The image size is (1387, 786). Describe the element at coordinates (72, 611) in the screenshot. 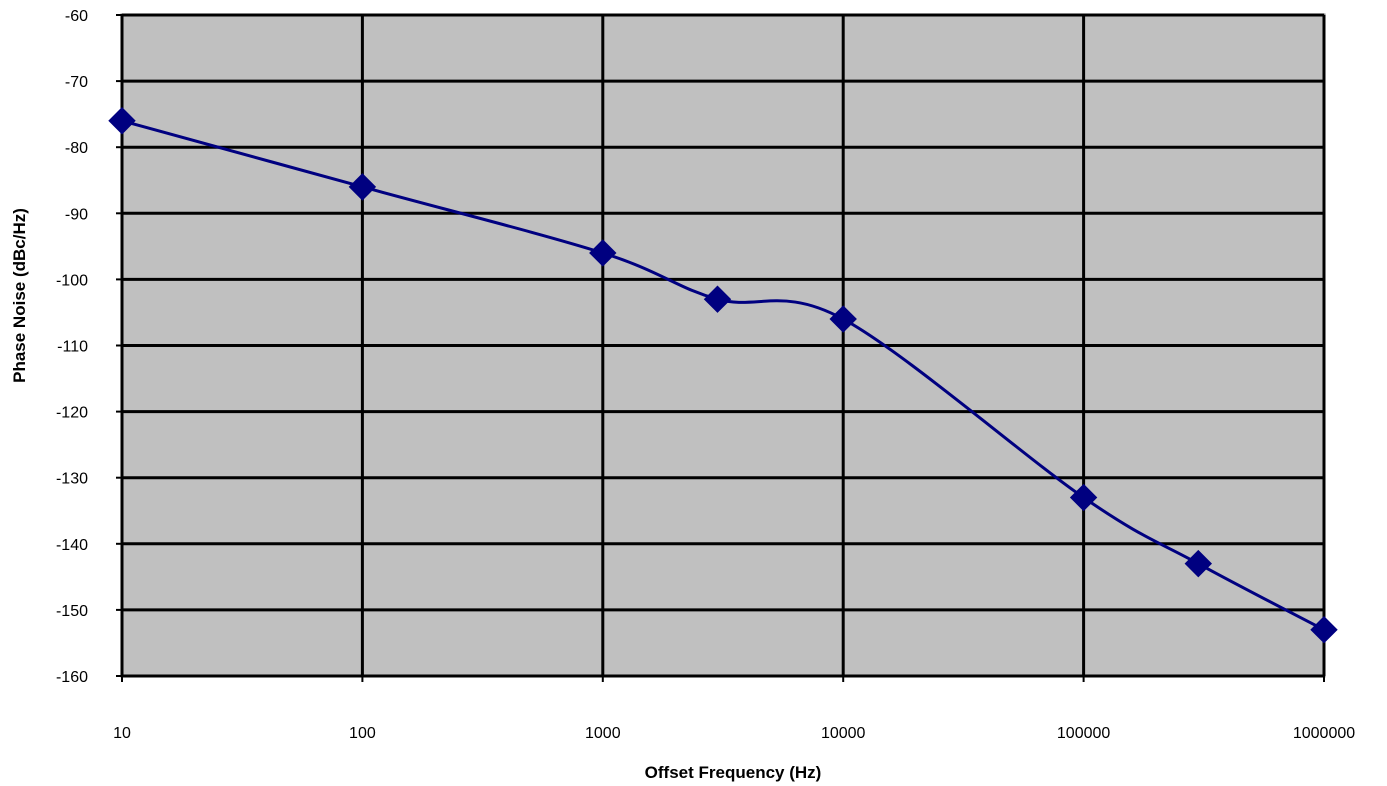

I see `y-tick-label: -150` at that location.